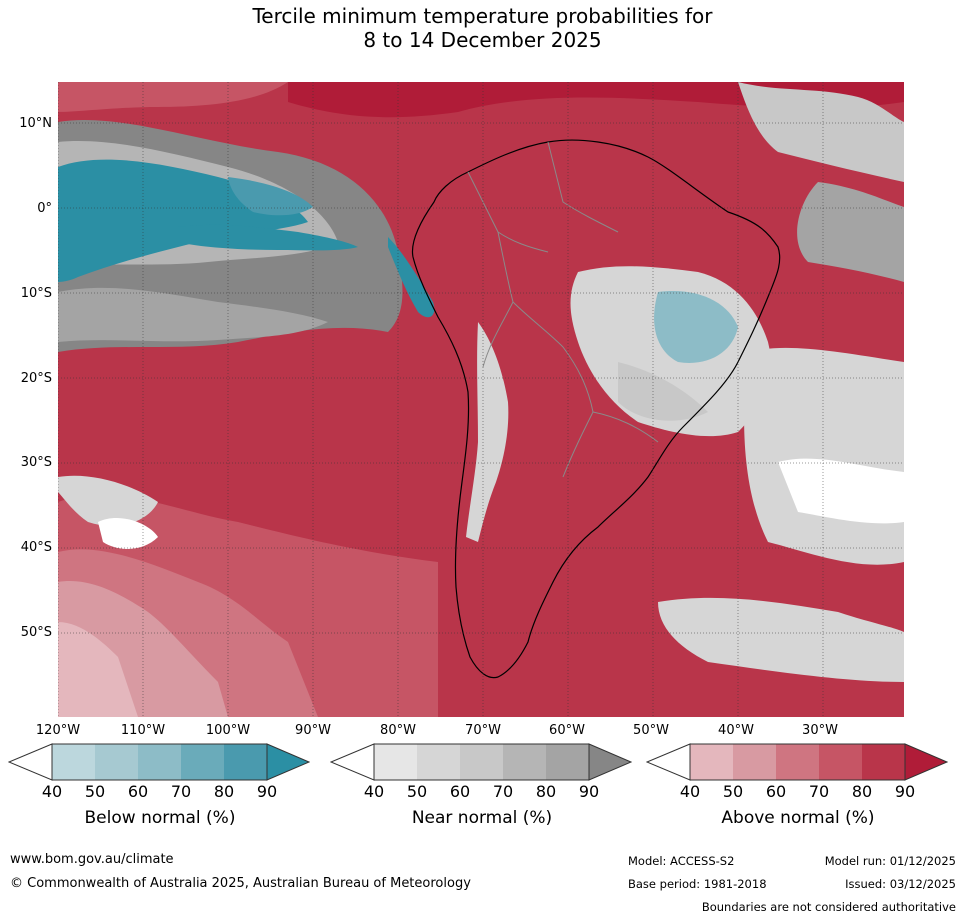 Image resolution: width=965 pixels, height=919 pixels. I want to click on region-andes-near, so click(487, 432).